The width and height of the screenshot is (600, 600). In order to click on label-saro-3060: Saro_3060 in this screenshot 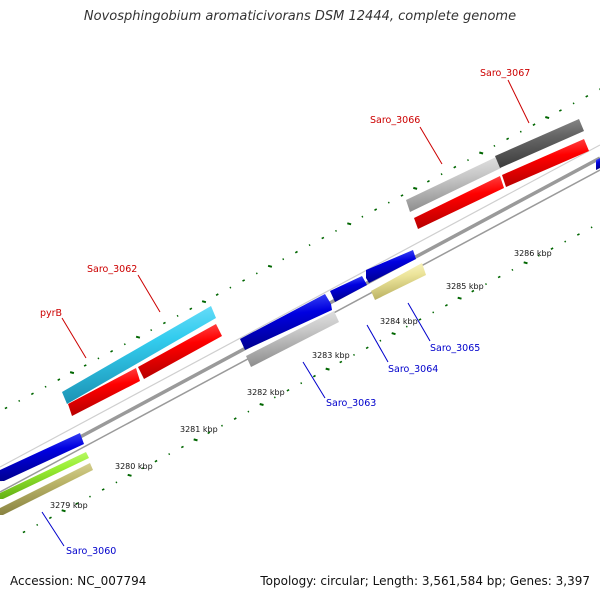, I will do `click(91, 551)`.